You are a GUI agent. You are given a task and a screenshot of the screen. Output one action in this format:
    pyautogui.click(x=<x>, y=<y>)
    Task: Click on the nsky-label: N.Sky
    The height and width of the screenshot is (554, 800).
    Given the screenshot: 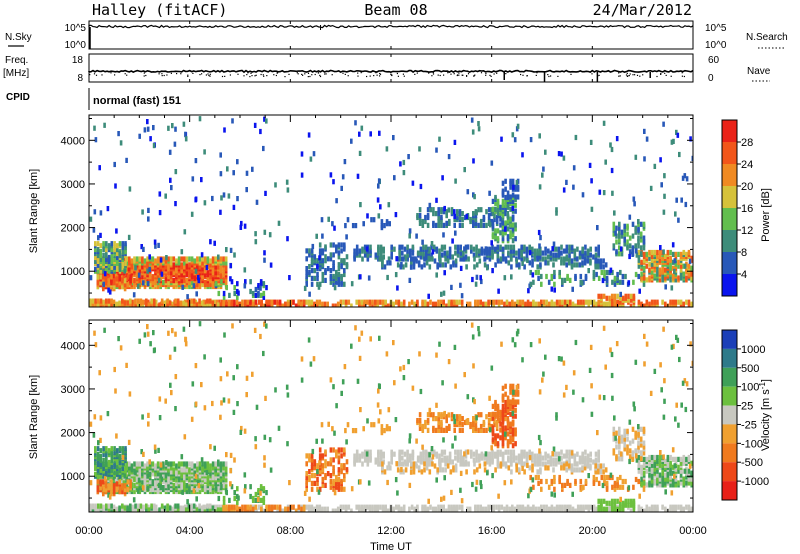 What is the action you would take?
    pyautogui.click(x=18, y=37)
    